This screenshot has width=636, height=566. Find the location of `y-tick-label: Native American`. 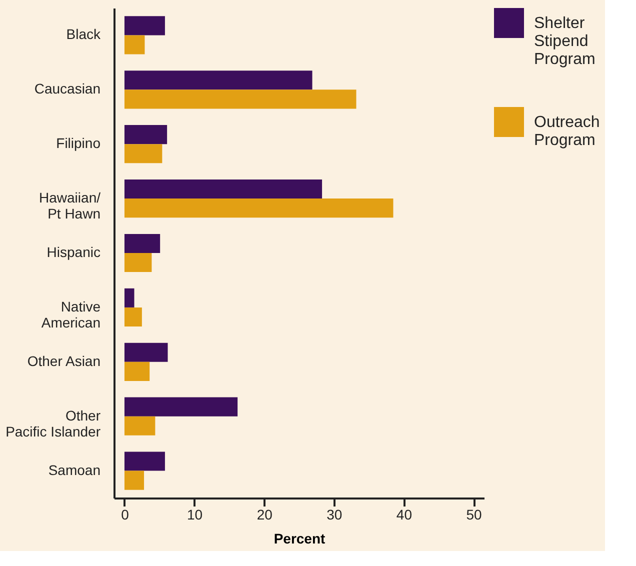

y-tick-label: Native American is located at coordinates (71, 314).